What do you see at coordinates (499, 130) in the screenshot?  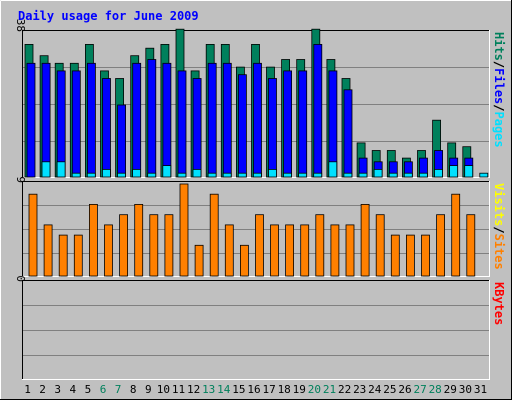 I see `traffic-axis-label-part: Pages` at bounding box center [499, 130].